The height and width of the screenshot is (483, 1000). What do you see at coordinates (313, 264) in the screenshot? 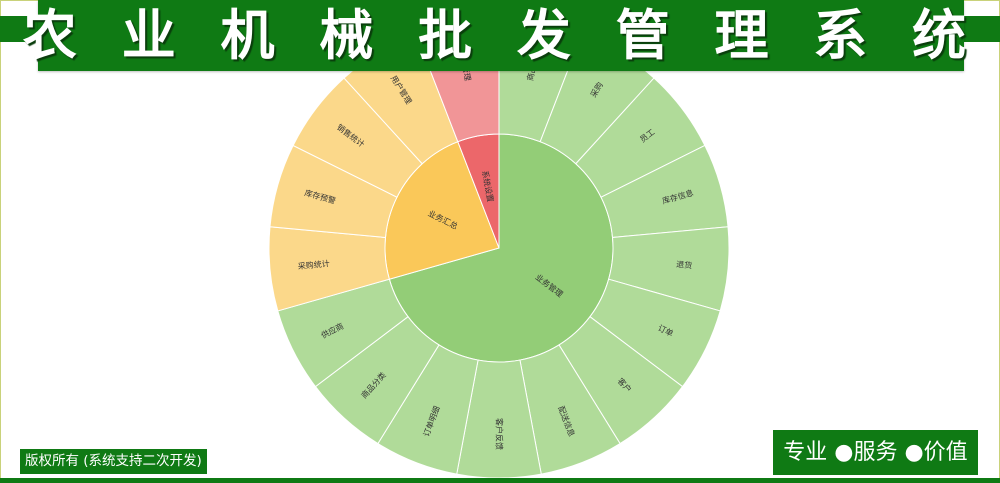
I see `outer-label-12: 采购统计` at bounding box center [313, 264].